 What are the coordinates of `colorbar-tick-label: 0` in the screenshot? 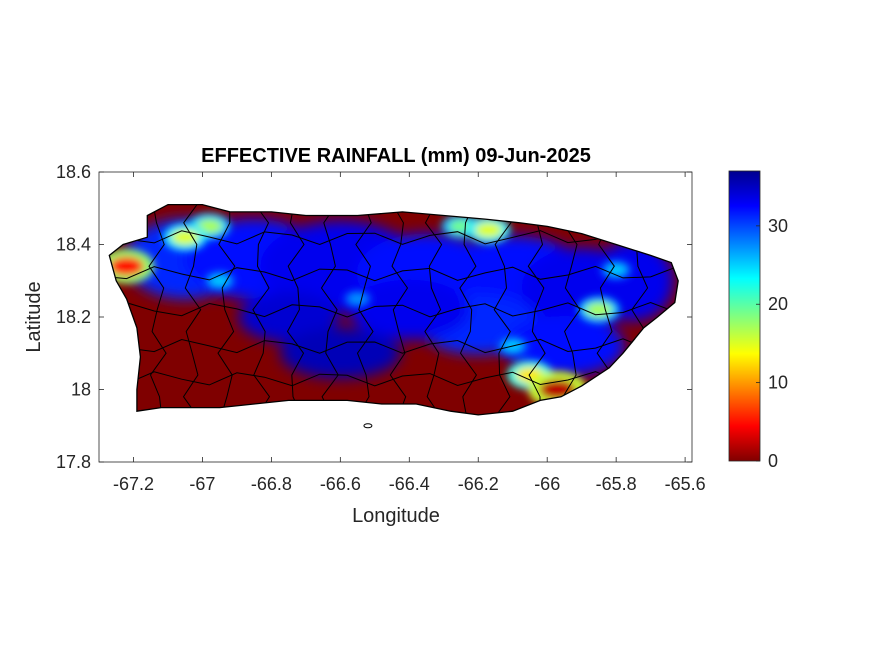 It's located at (773, 461).